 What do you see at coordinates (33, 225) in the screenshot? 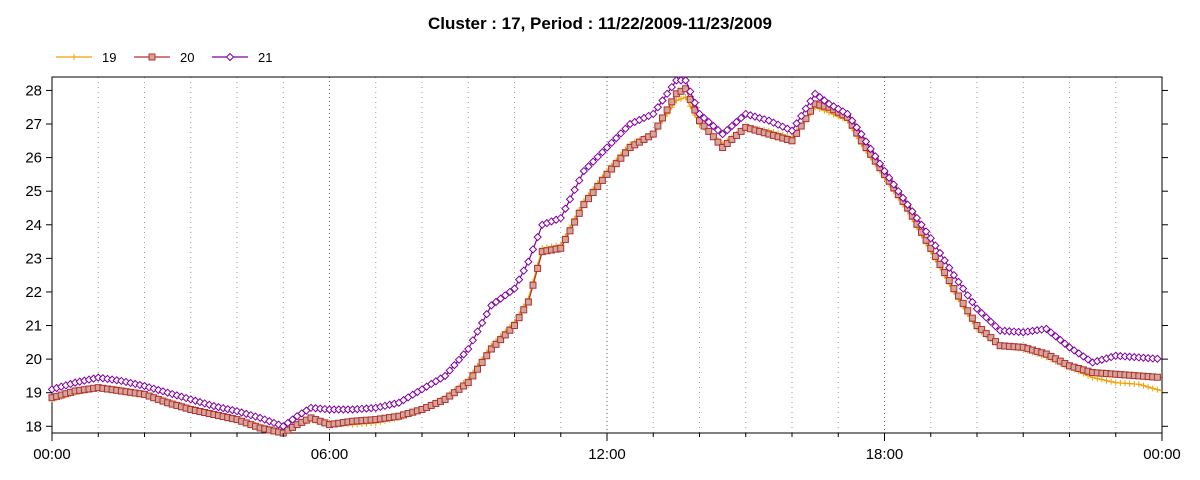
I see `y-tick-label: 24` at bounding box center [33, 225].